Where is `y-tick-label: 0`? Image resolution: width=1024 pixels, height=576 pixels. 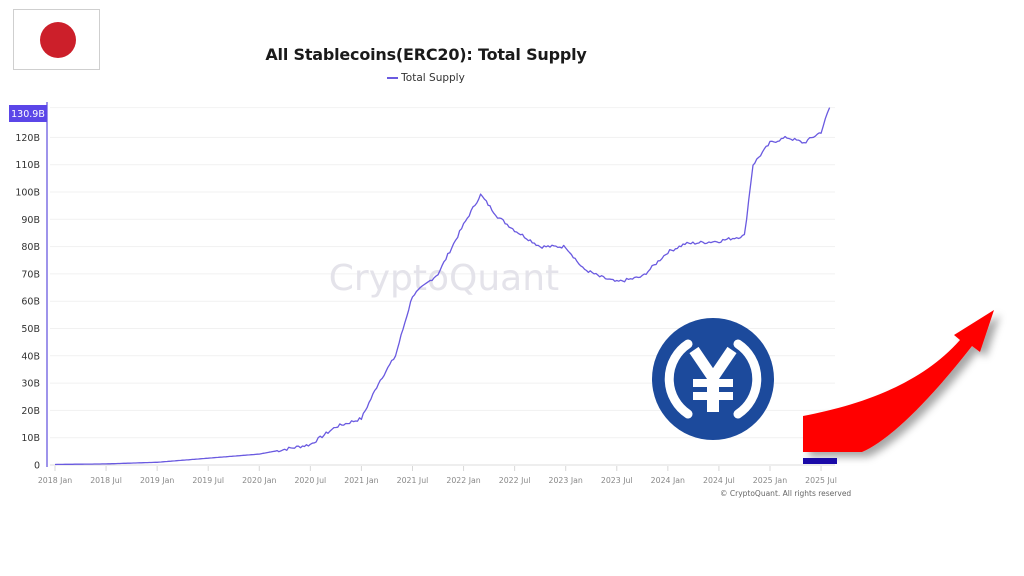
y-tick-label: 0 is located at coordinates (37, 466).